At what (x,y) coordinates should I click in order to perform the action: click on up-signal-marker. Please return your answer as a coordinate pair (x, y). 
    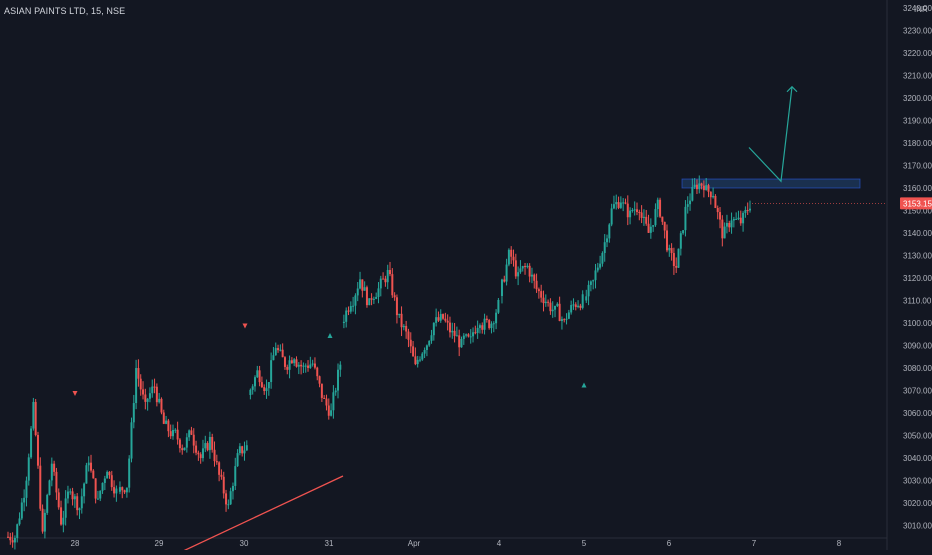
    Looking at the image, I should click on (584, 385).